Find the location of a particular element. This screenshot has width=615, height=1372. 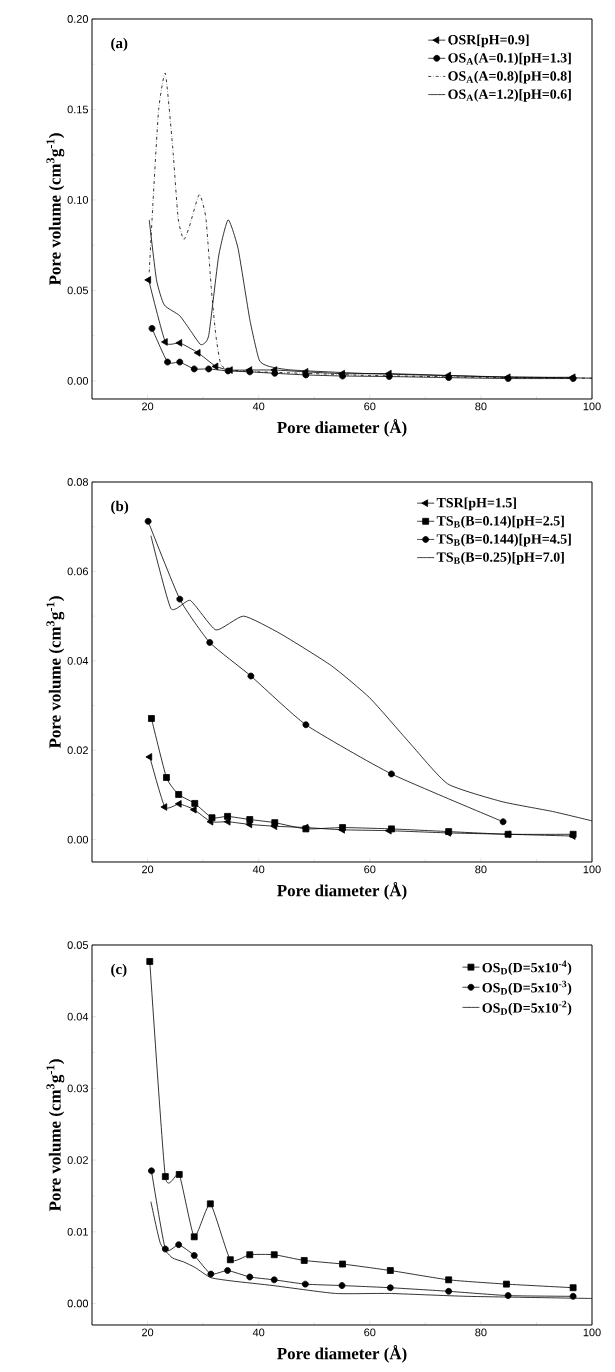

legend-label: OSR[pH=0.9] is located at coordinates (488, 41).